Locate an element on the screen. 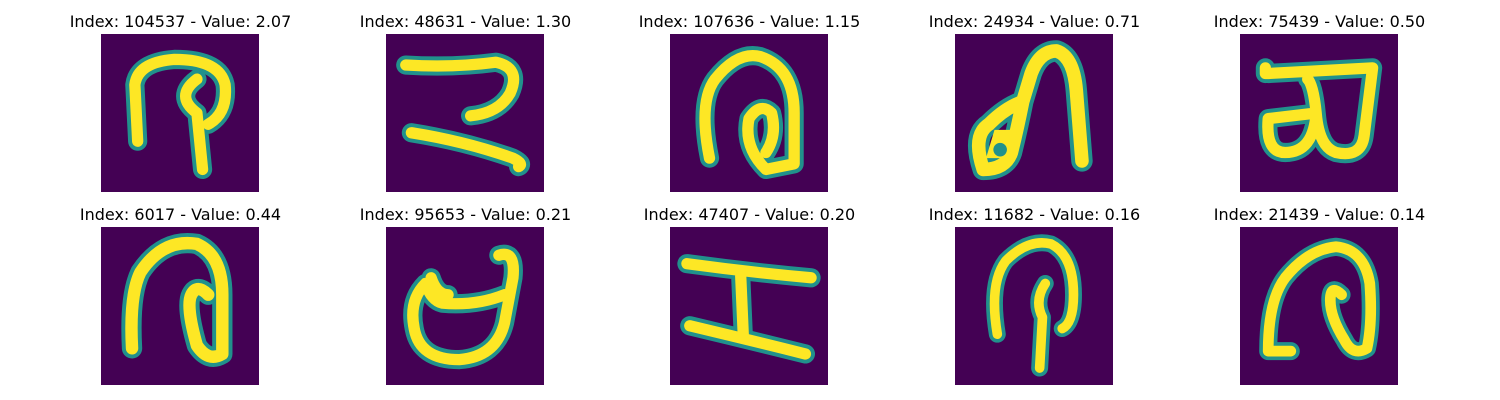 The height and width of the screenshot is (400, 1500). hook-with-stem-glyph is located at coordinates (1034, 306).